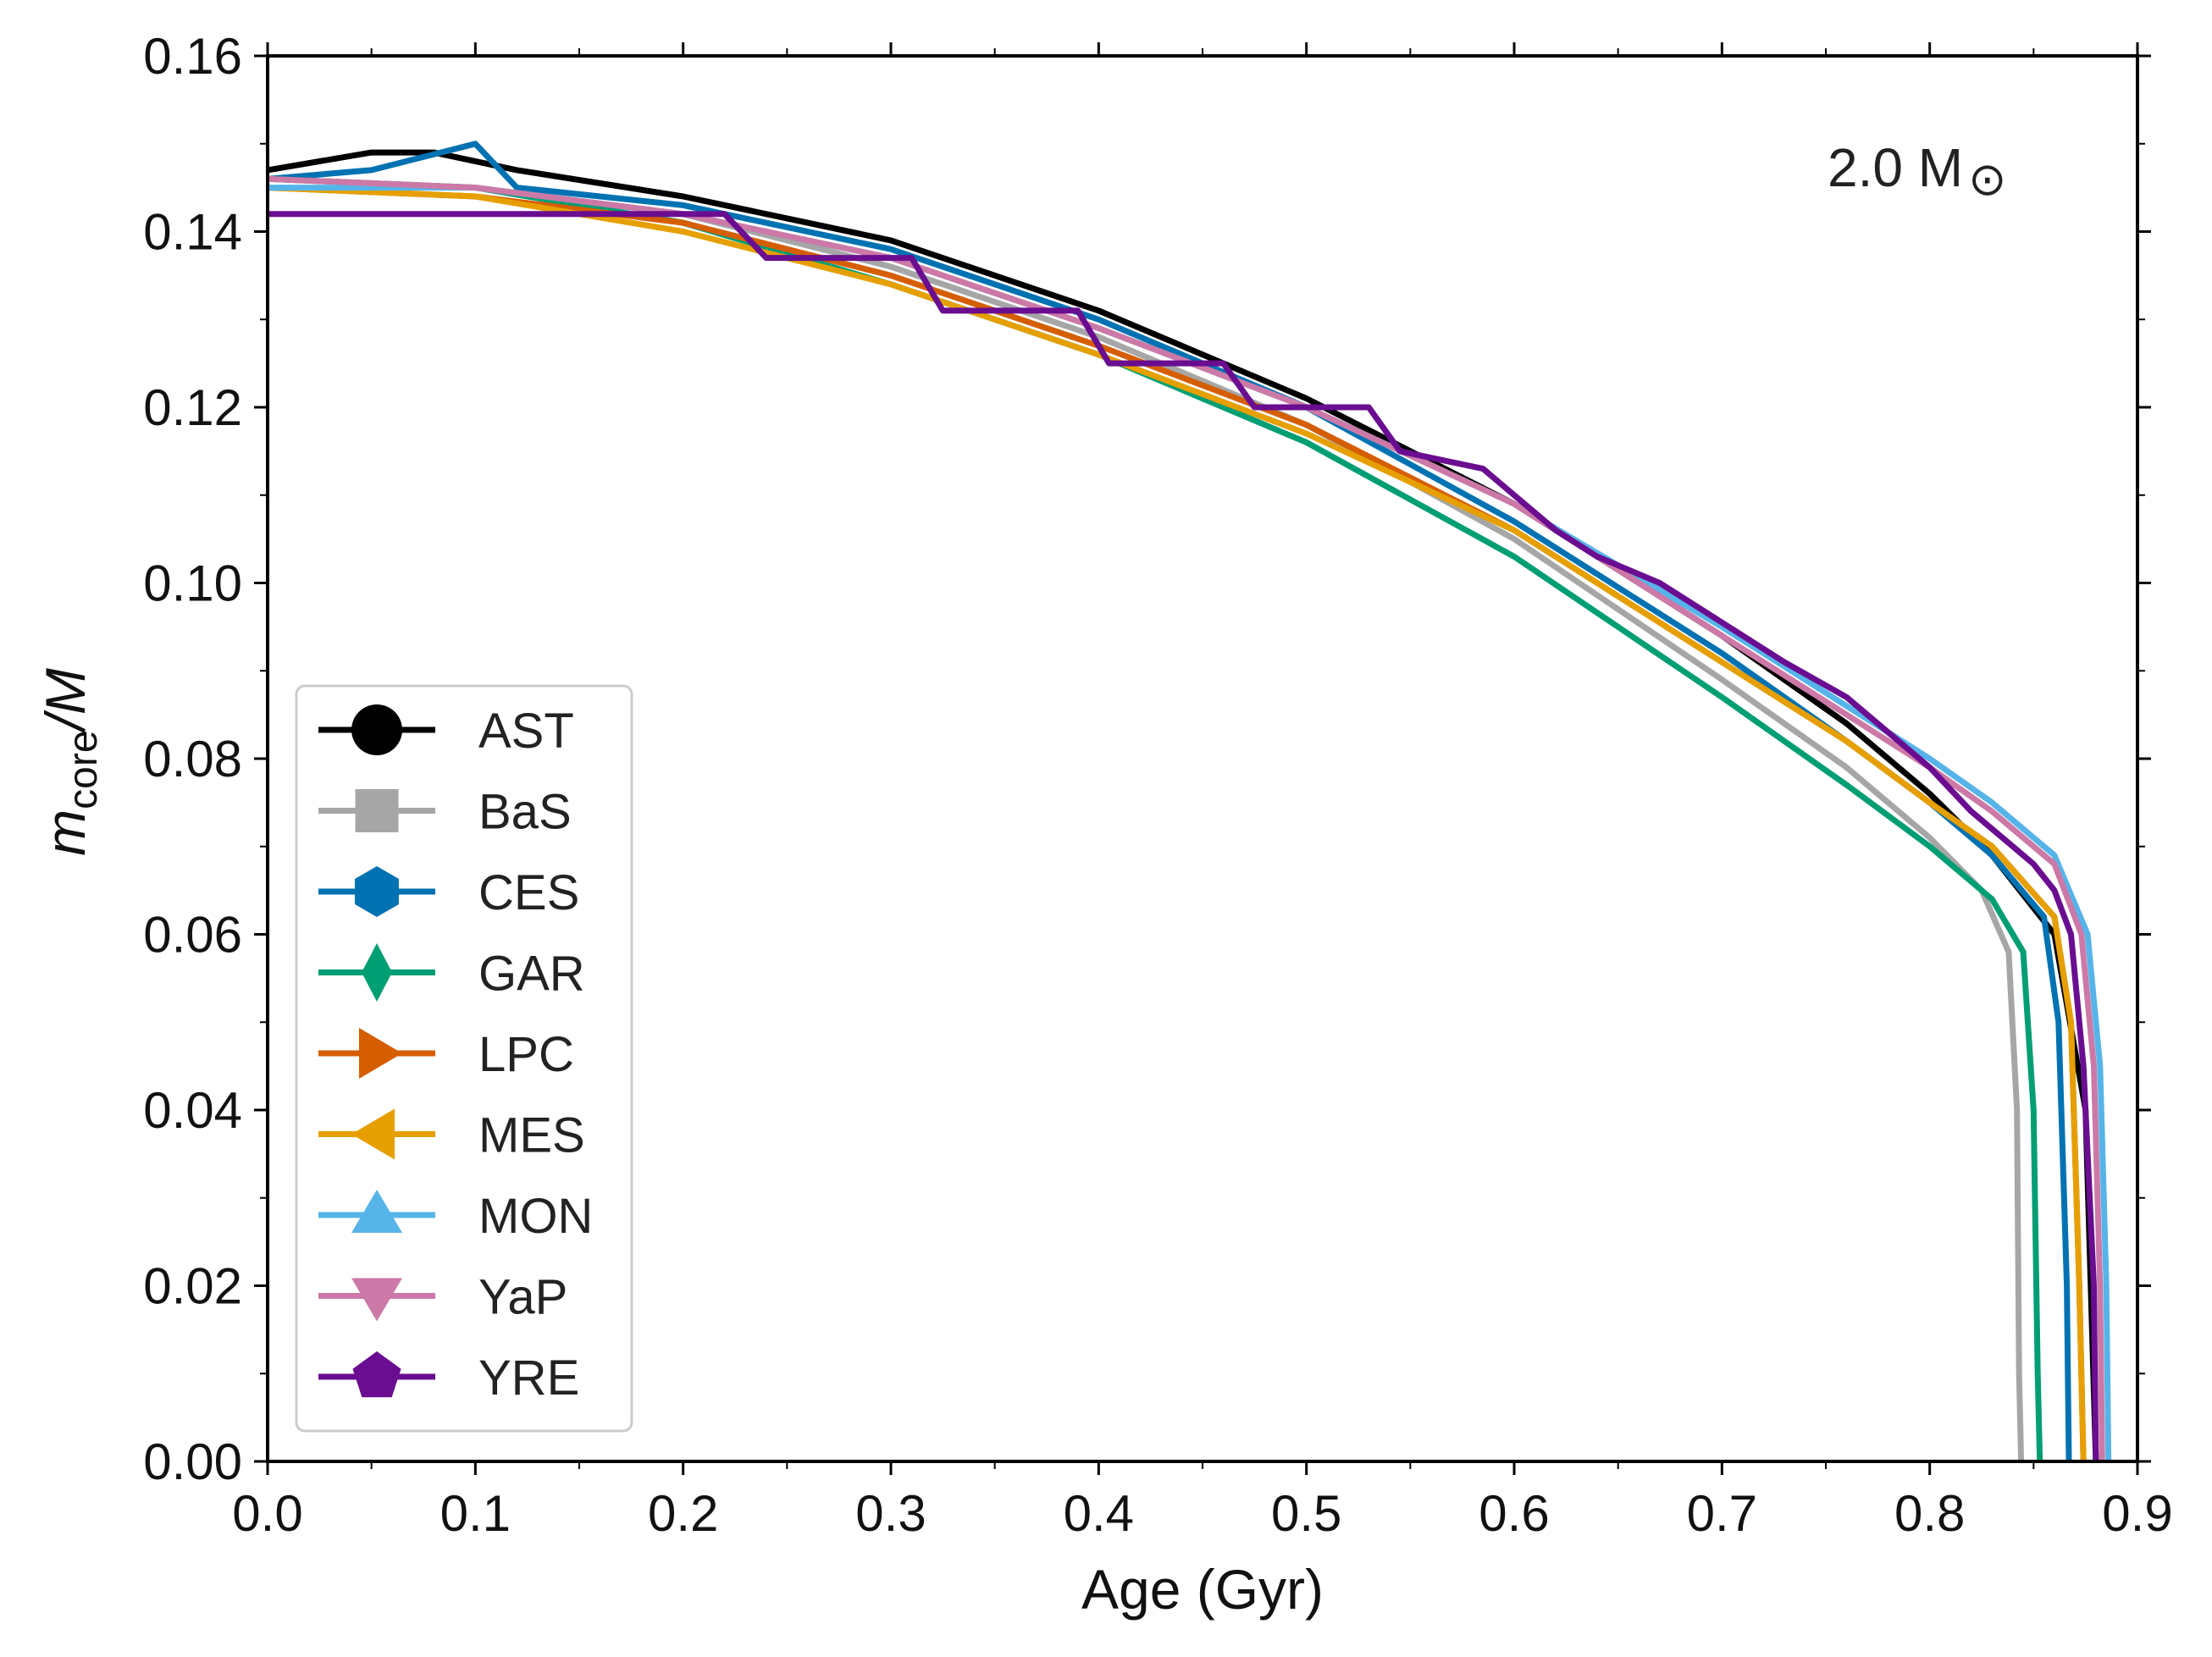 Image resolution: width=2212 pixels, height=1657 pixels. What do you see at coordinates (192, 56) in the screenshot?
I see `y-tick-label: 0.16` at bounding box center [192, 56].